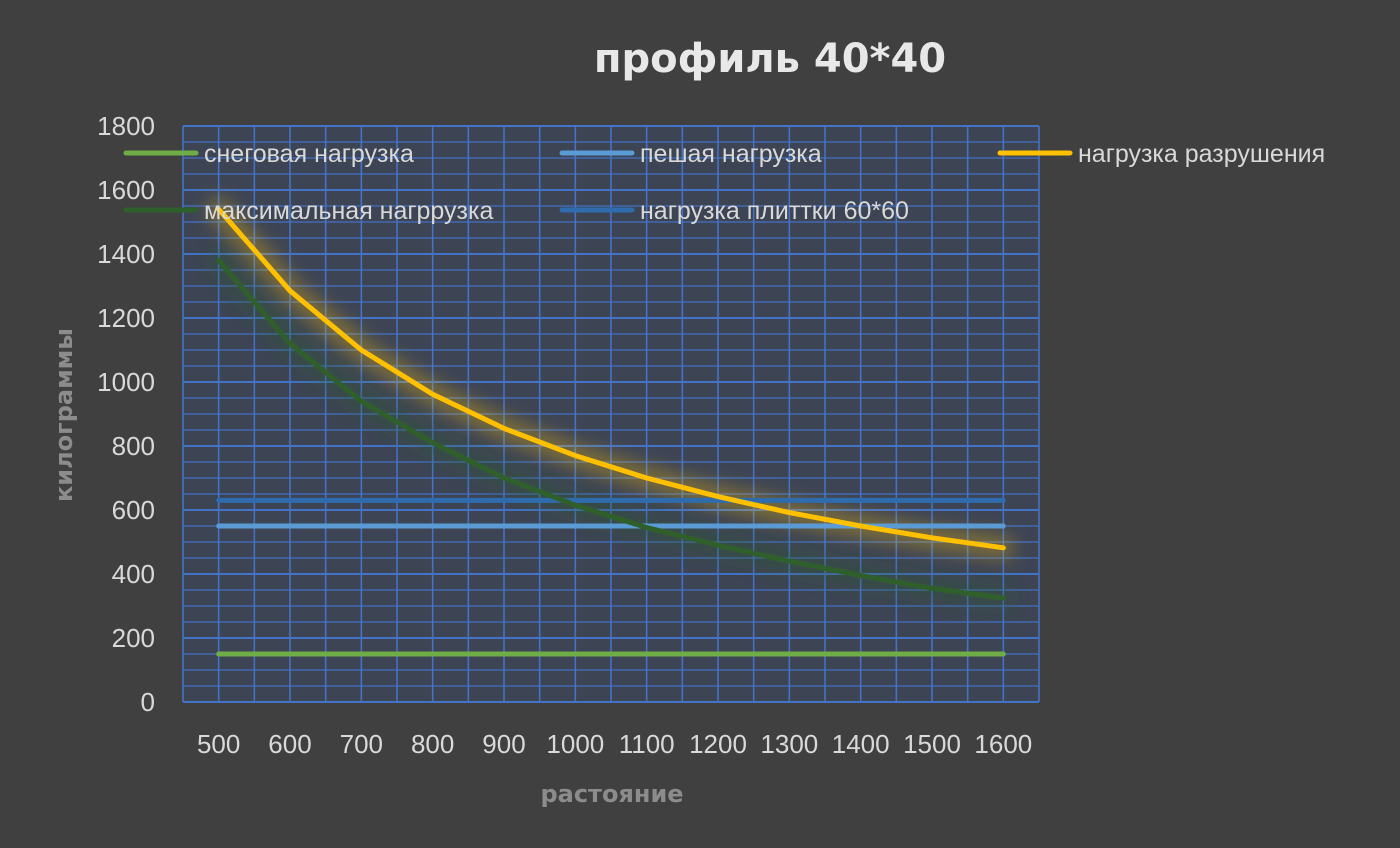 The width and height of the screenshot is (1400, 848). I want to click on x-tick-label: 1000, so click(575, 744).